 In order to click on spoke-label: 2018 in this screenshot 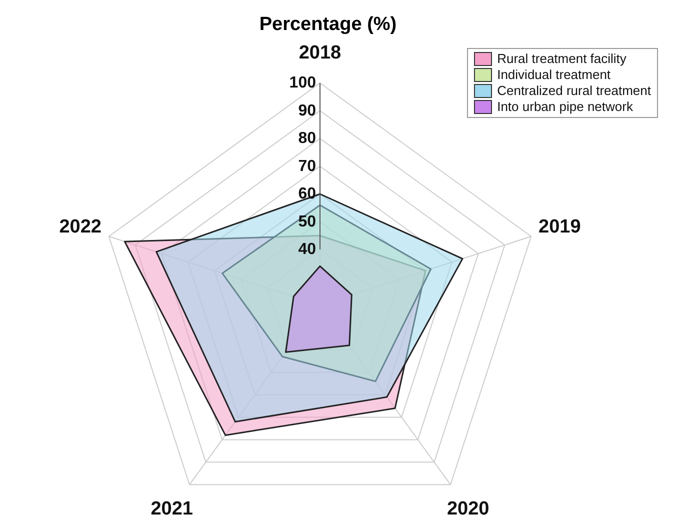, I will do `click(320, 53)`.